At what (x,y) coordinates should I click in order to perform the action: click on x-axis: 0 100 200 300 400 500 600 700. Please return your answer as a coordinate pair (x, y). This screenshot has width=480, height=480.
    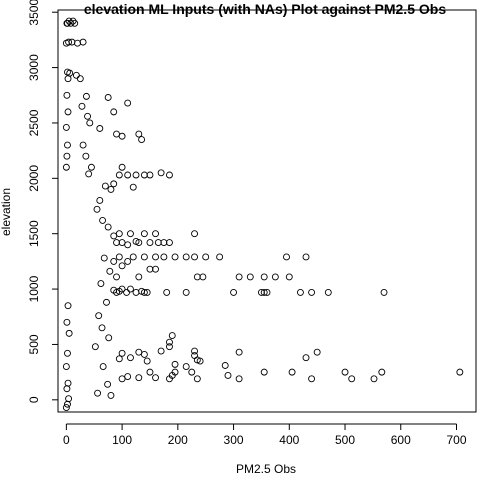
    Looking at the image, I should click on (265, 435).